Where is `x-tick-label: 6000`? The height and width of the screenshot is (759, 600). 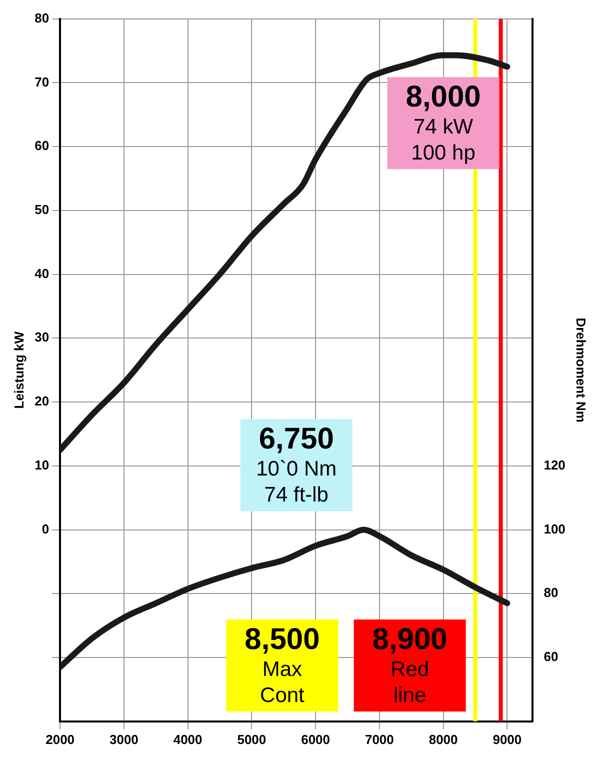
x-tick-label: 6000 is located at coordinates (315, 739).